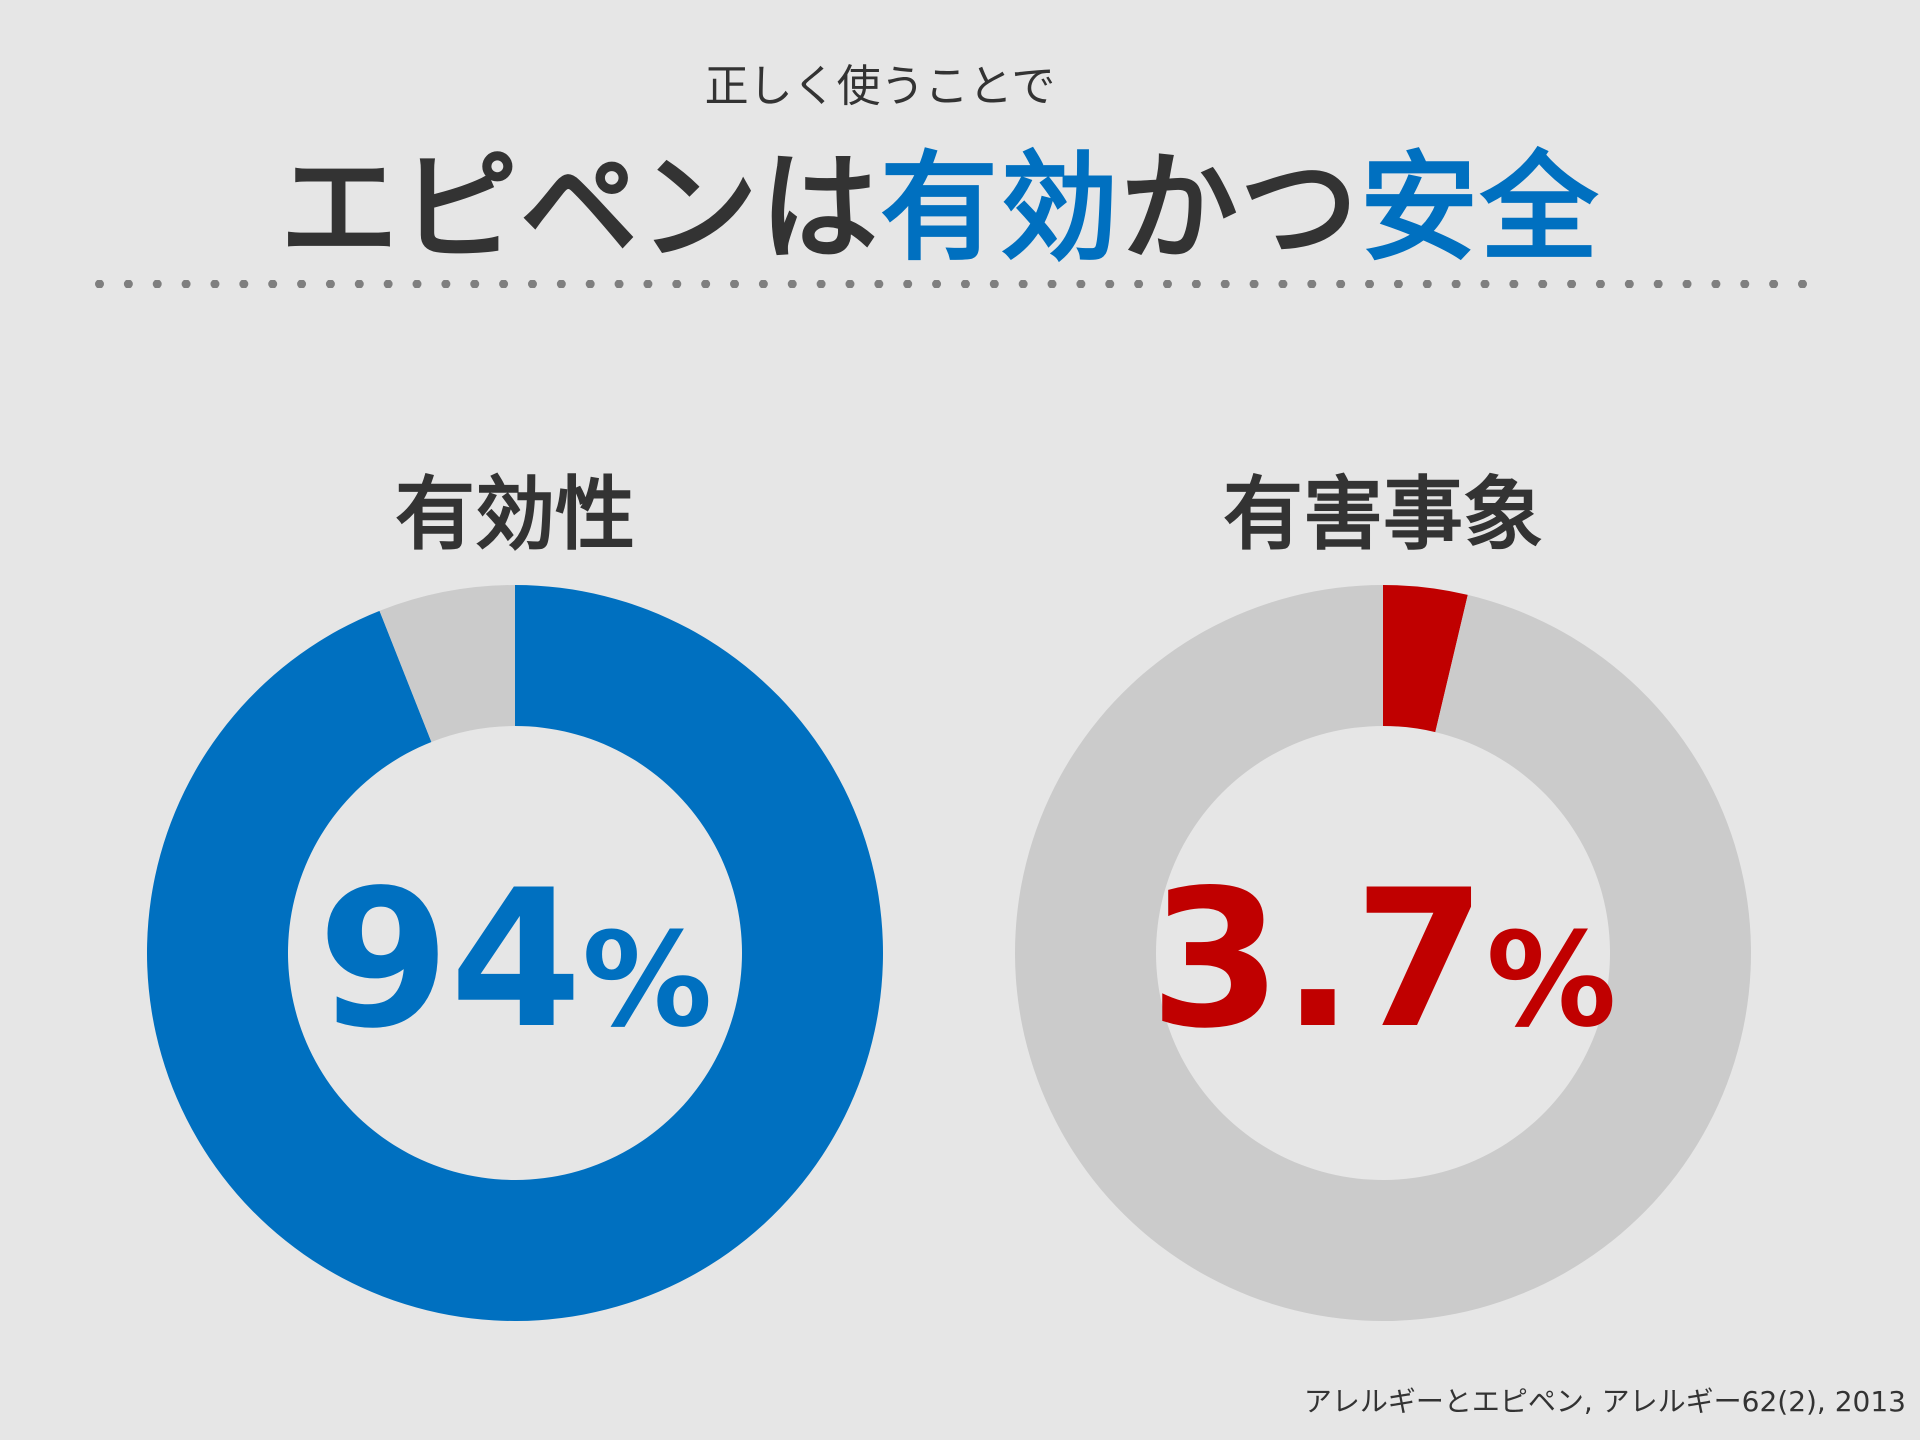  I want to click on page-title: エピペンは有効かつ安全, so click(940, 197).